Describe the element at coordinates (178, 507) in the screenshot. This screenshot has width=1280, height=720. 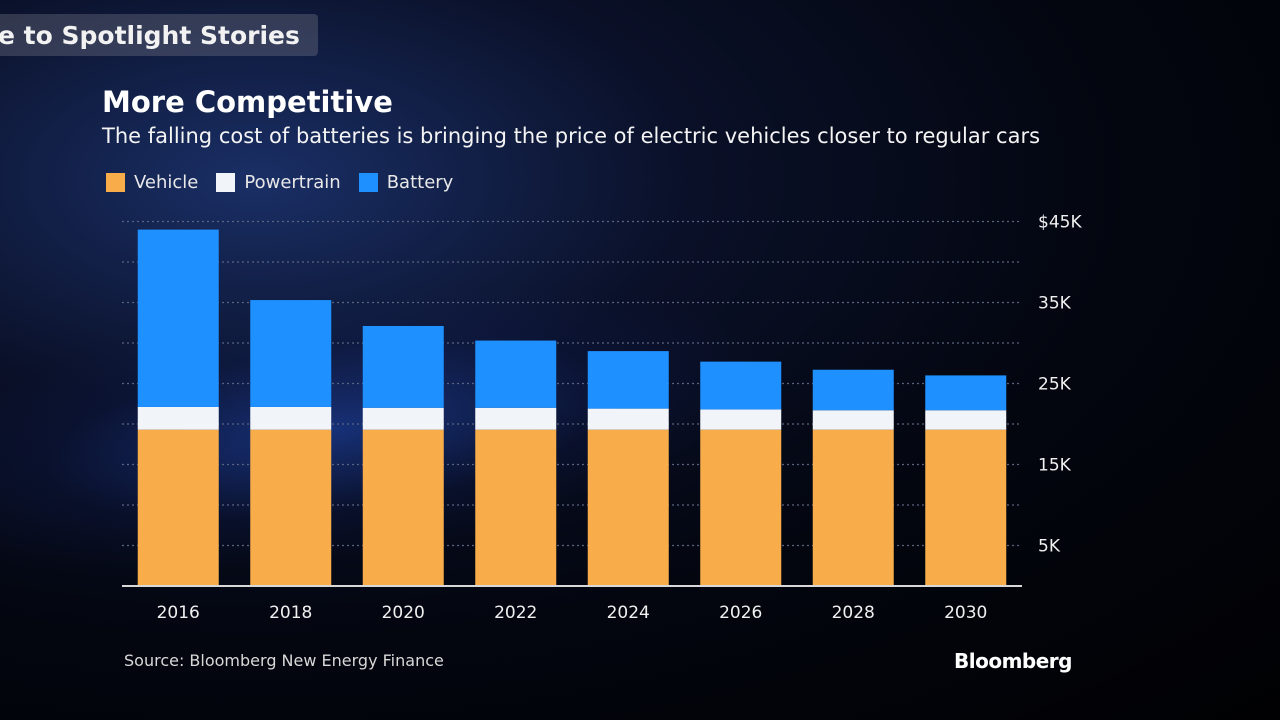
I see `bar-segment-vehicle-2016` at that location.